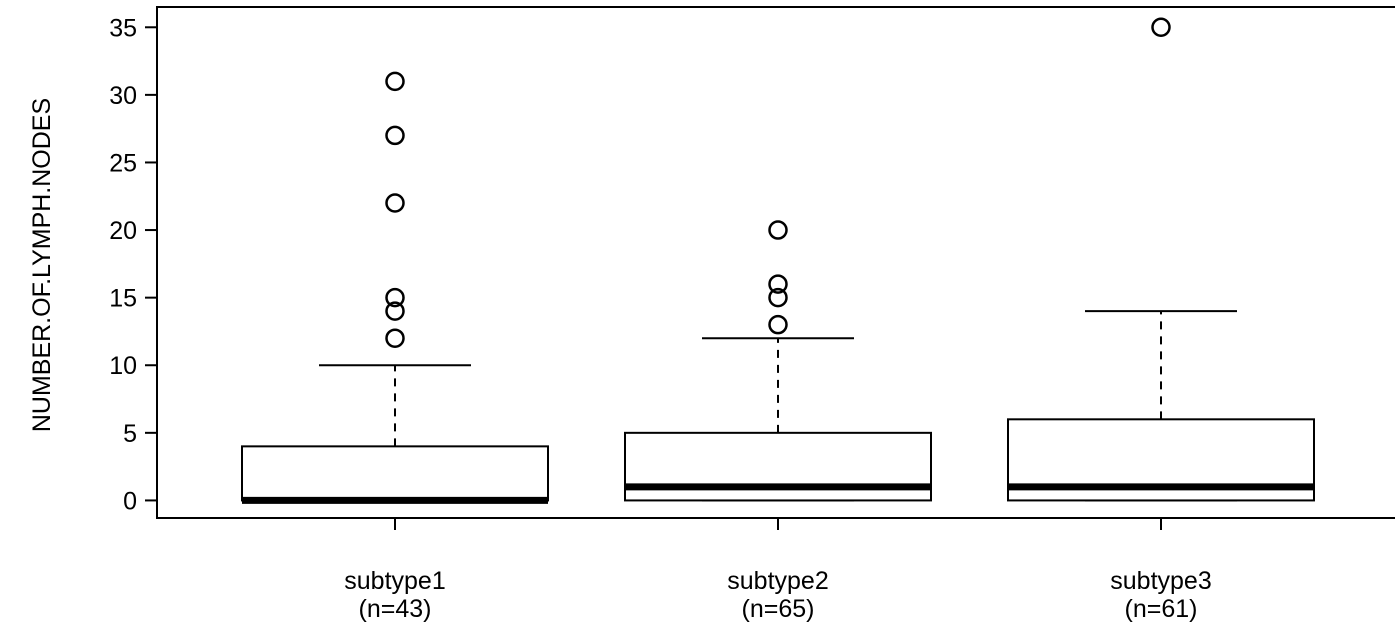  I want to click on box-group-subtype2, so click(778, 361).